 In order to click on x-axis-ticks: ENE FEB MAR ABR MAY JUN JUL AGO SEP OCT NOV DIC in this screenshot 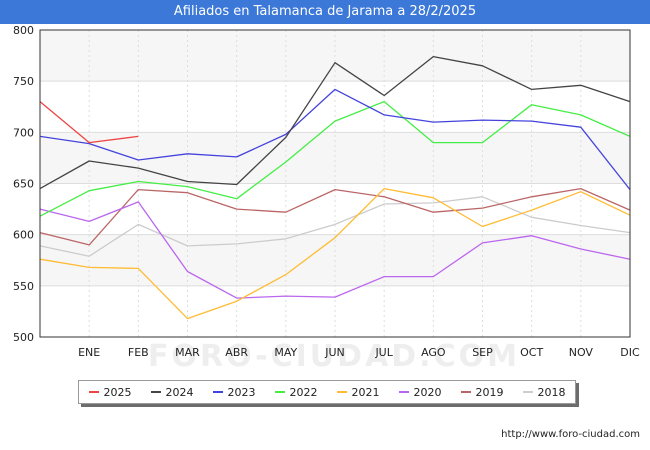, I will do `click(359, 352)`.